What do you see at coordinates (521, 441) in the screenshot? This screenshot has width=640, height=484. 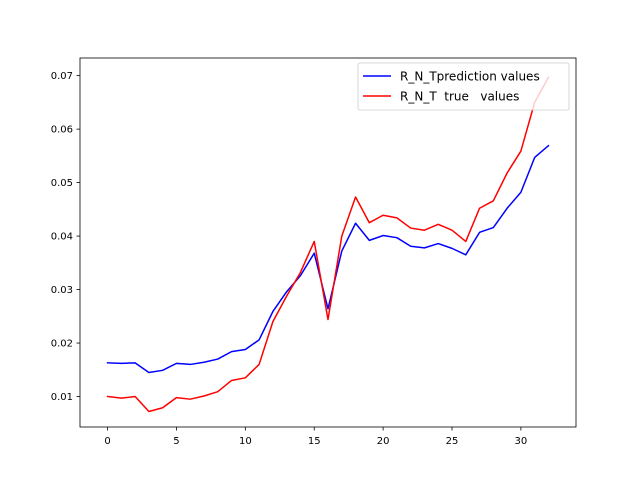 I see `x-tick-label: 30` at bounding box center [521, 441].